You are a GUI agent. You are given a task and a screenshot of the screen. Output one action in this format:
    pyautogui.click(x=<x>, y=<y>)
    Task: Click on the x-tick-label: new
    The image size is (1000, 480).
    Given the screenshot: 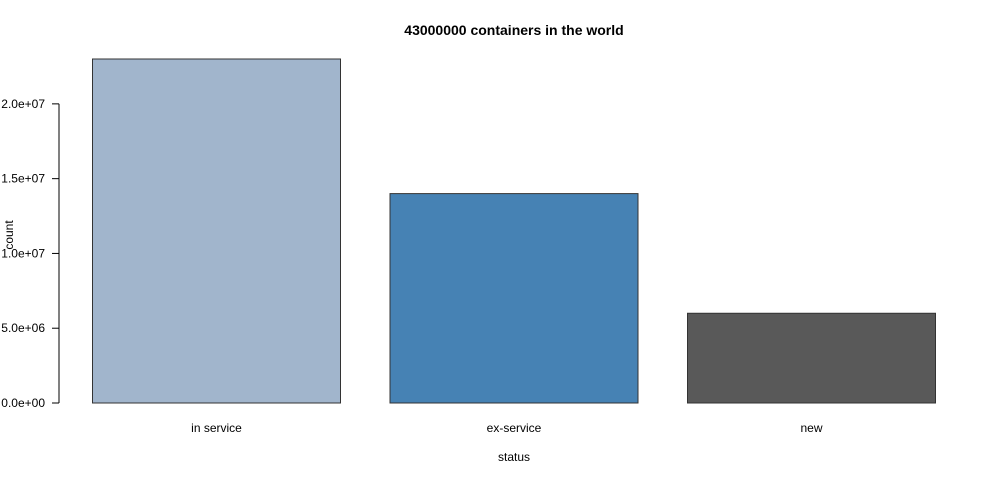 What is the action you would take?
    pyautogui.click(x=811, y=428)
    